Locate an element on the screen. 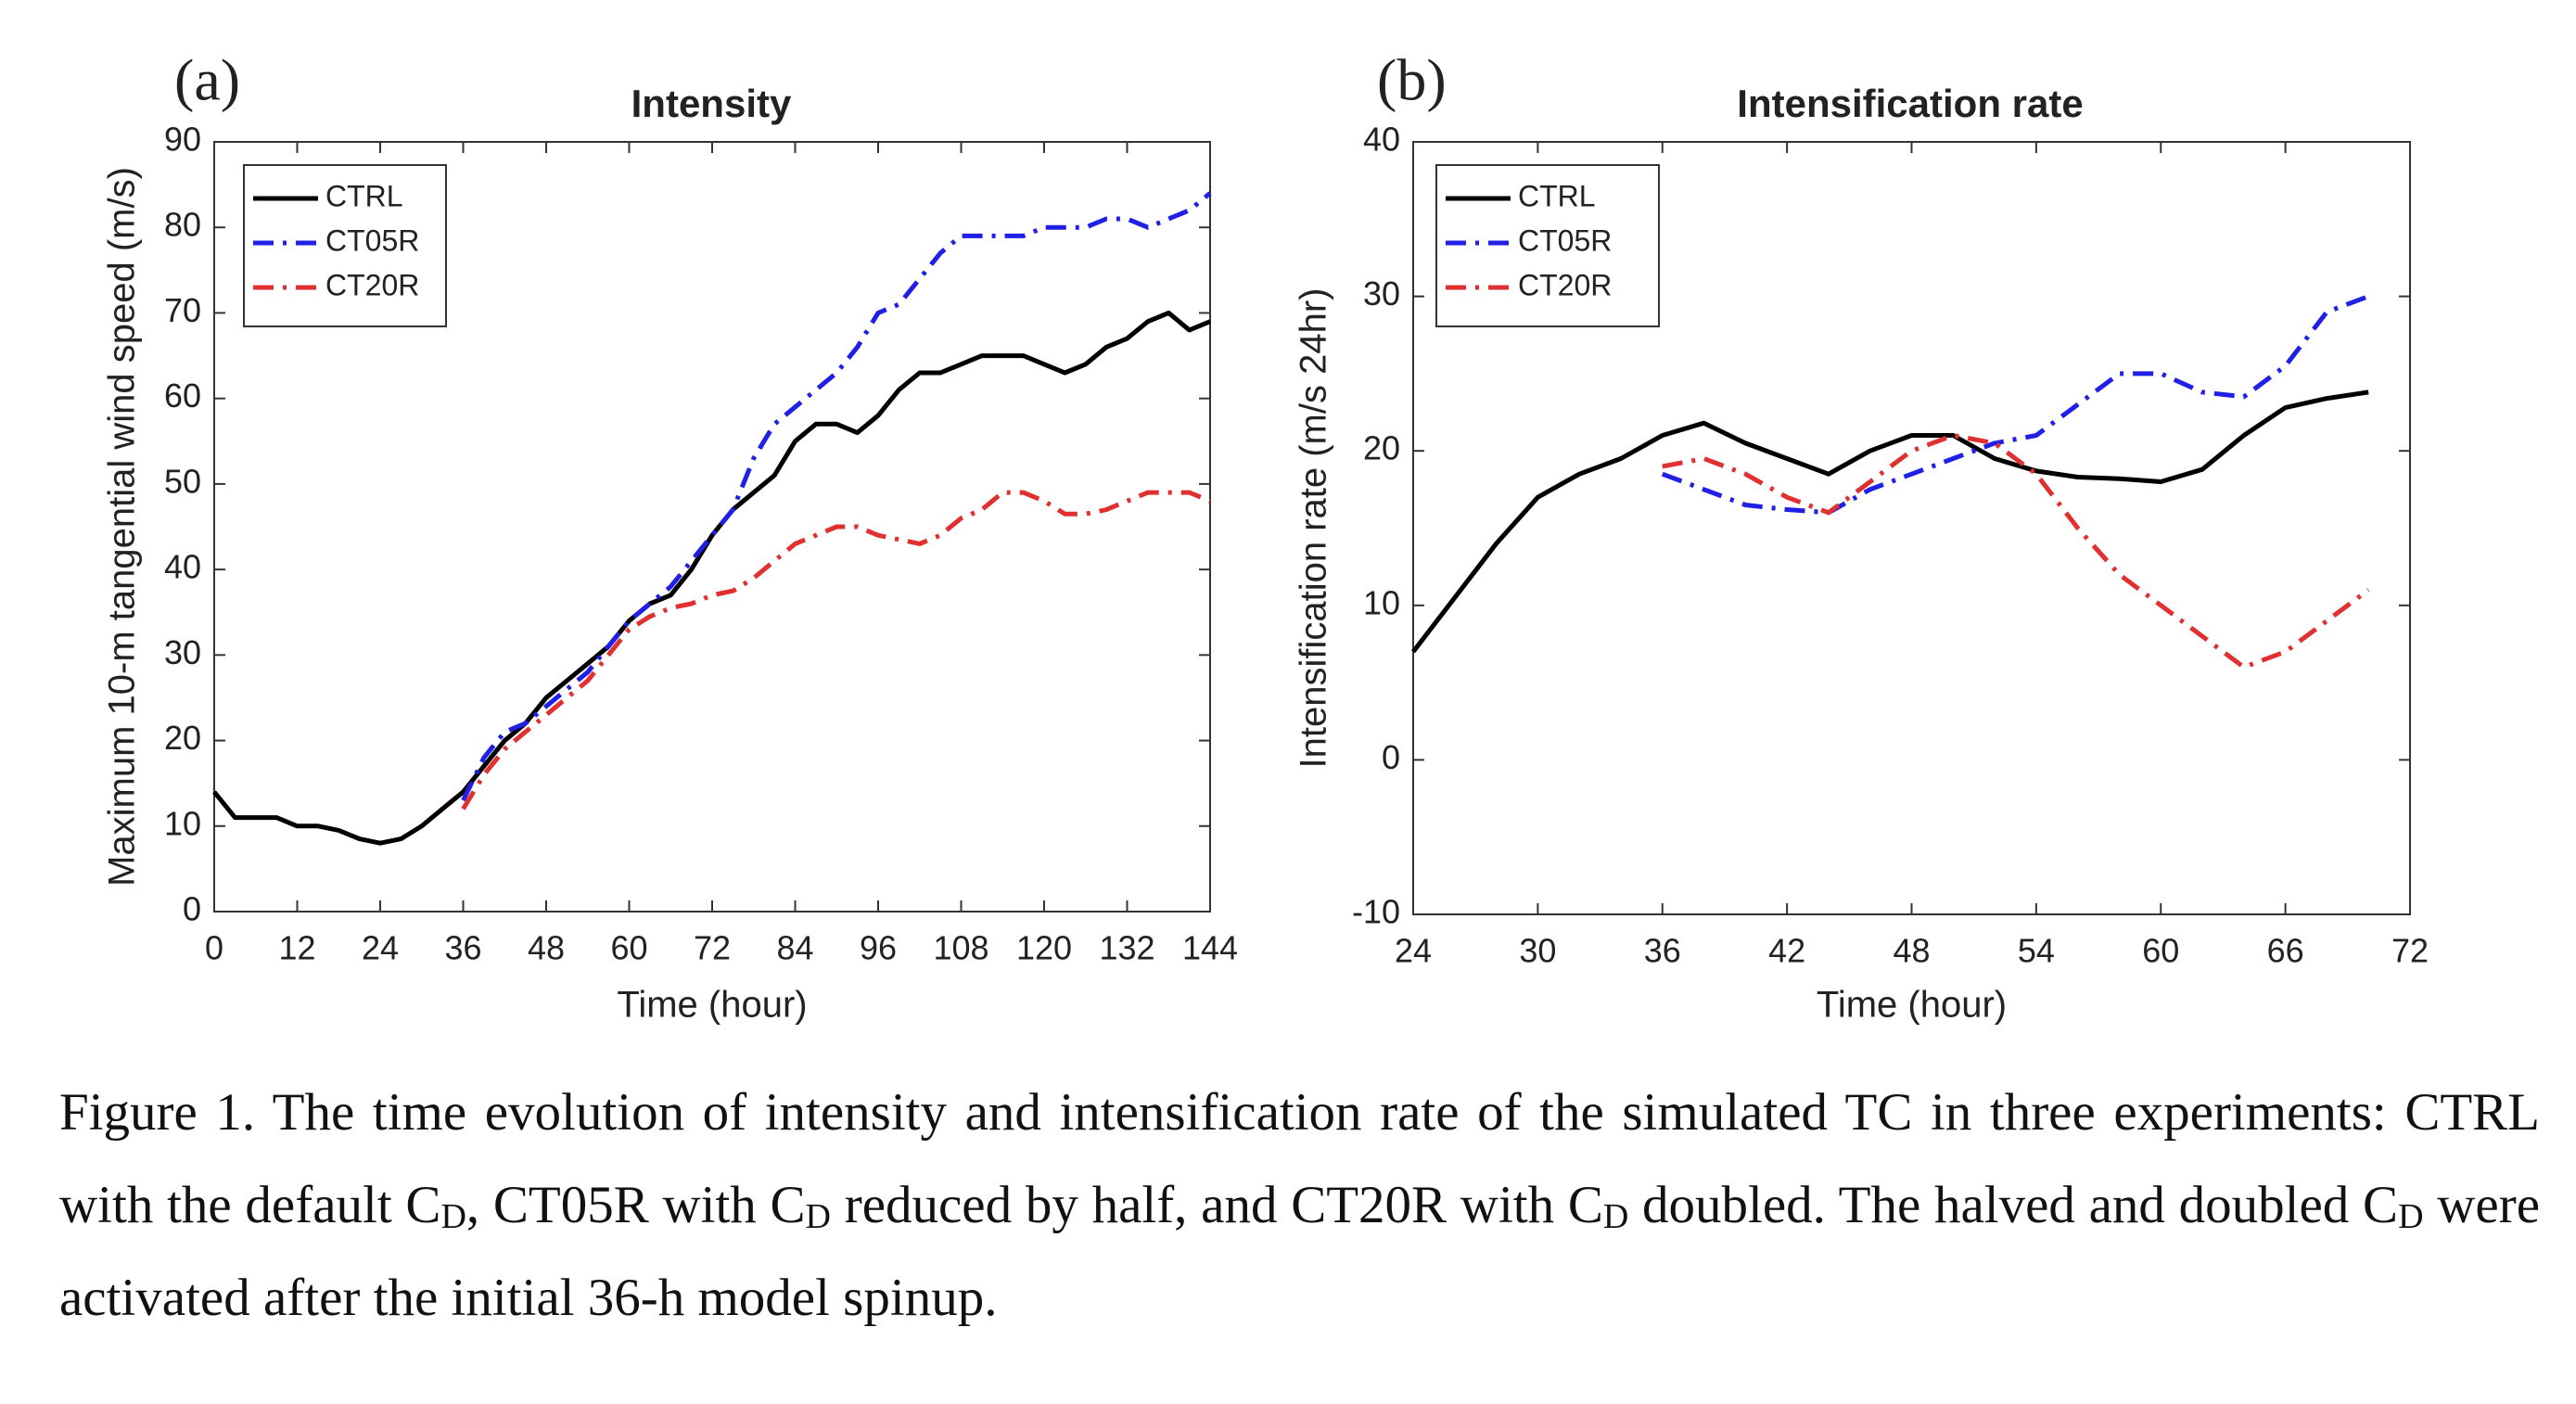 The width and height of the screenshot is (2576, 1404). x-tick-label: 54 is located at coordinates (2036, 951).